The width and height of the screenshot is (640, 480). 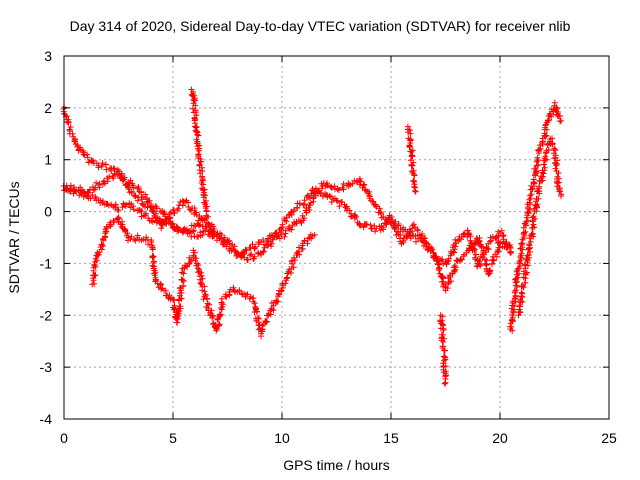 I want to click on x-tick-label: 15, so click(x=391, y=438).